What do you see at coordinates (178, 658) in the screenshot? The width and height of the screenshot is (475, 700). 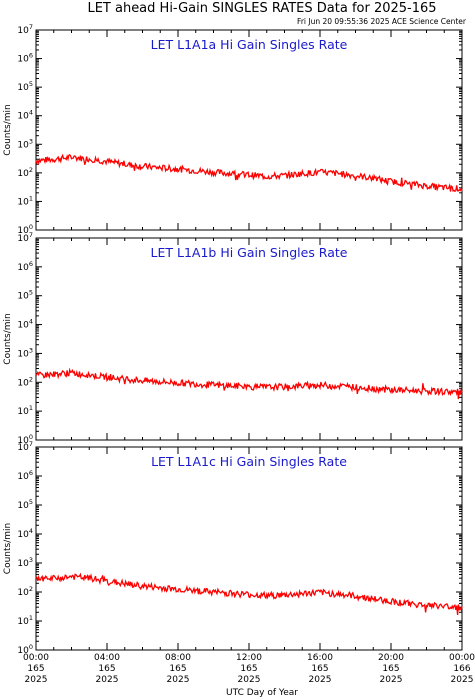 I see `x-tick-label-time: 08:00` at bounding box center [178, 658].